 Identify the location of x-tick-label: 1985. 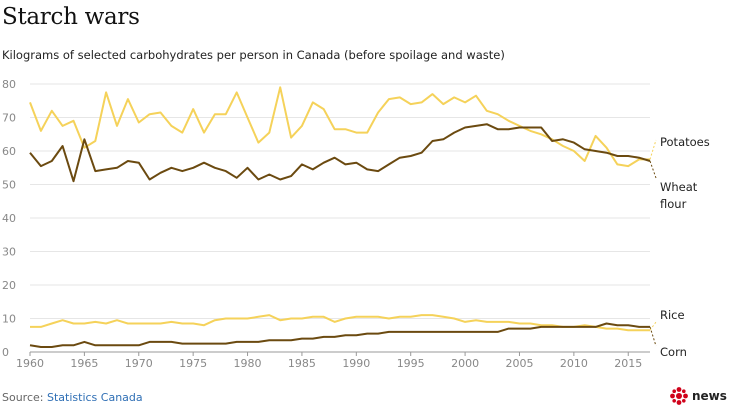
(302, 363).